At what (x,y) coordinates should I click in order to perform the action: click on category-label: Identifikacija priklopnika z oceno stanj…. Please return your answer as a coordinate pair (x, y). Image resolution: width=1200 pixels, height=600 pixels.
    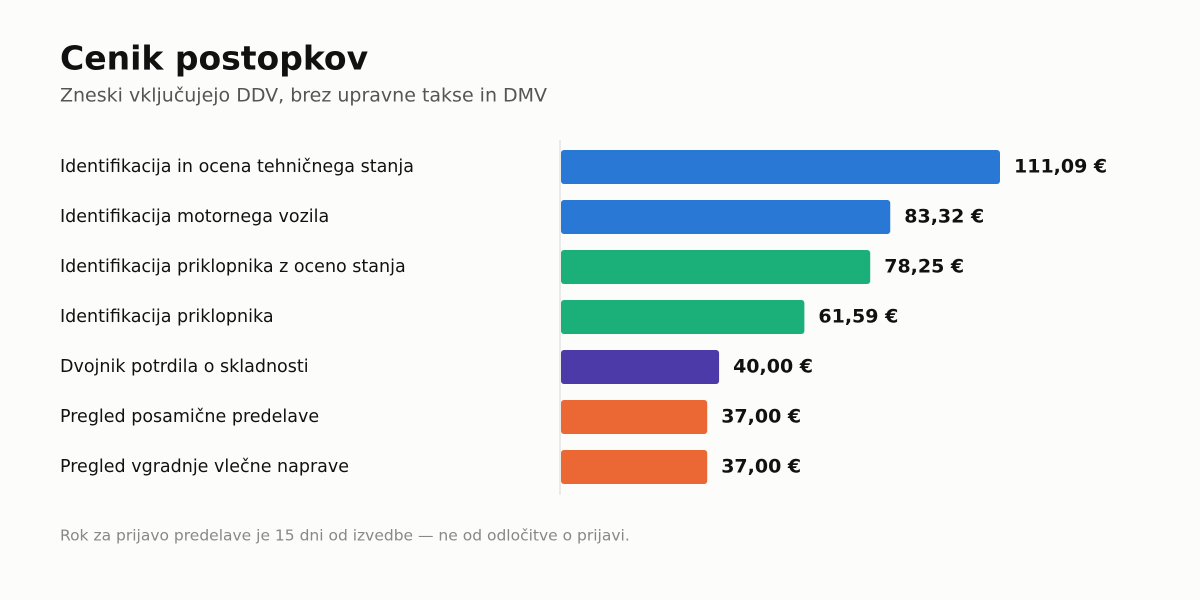
    Looking at the image, I should click on (233, 267).